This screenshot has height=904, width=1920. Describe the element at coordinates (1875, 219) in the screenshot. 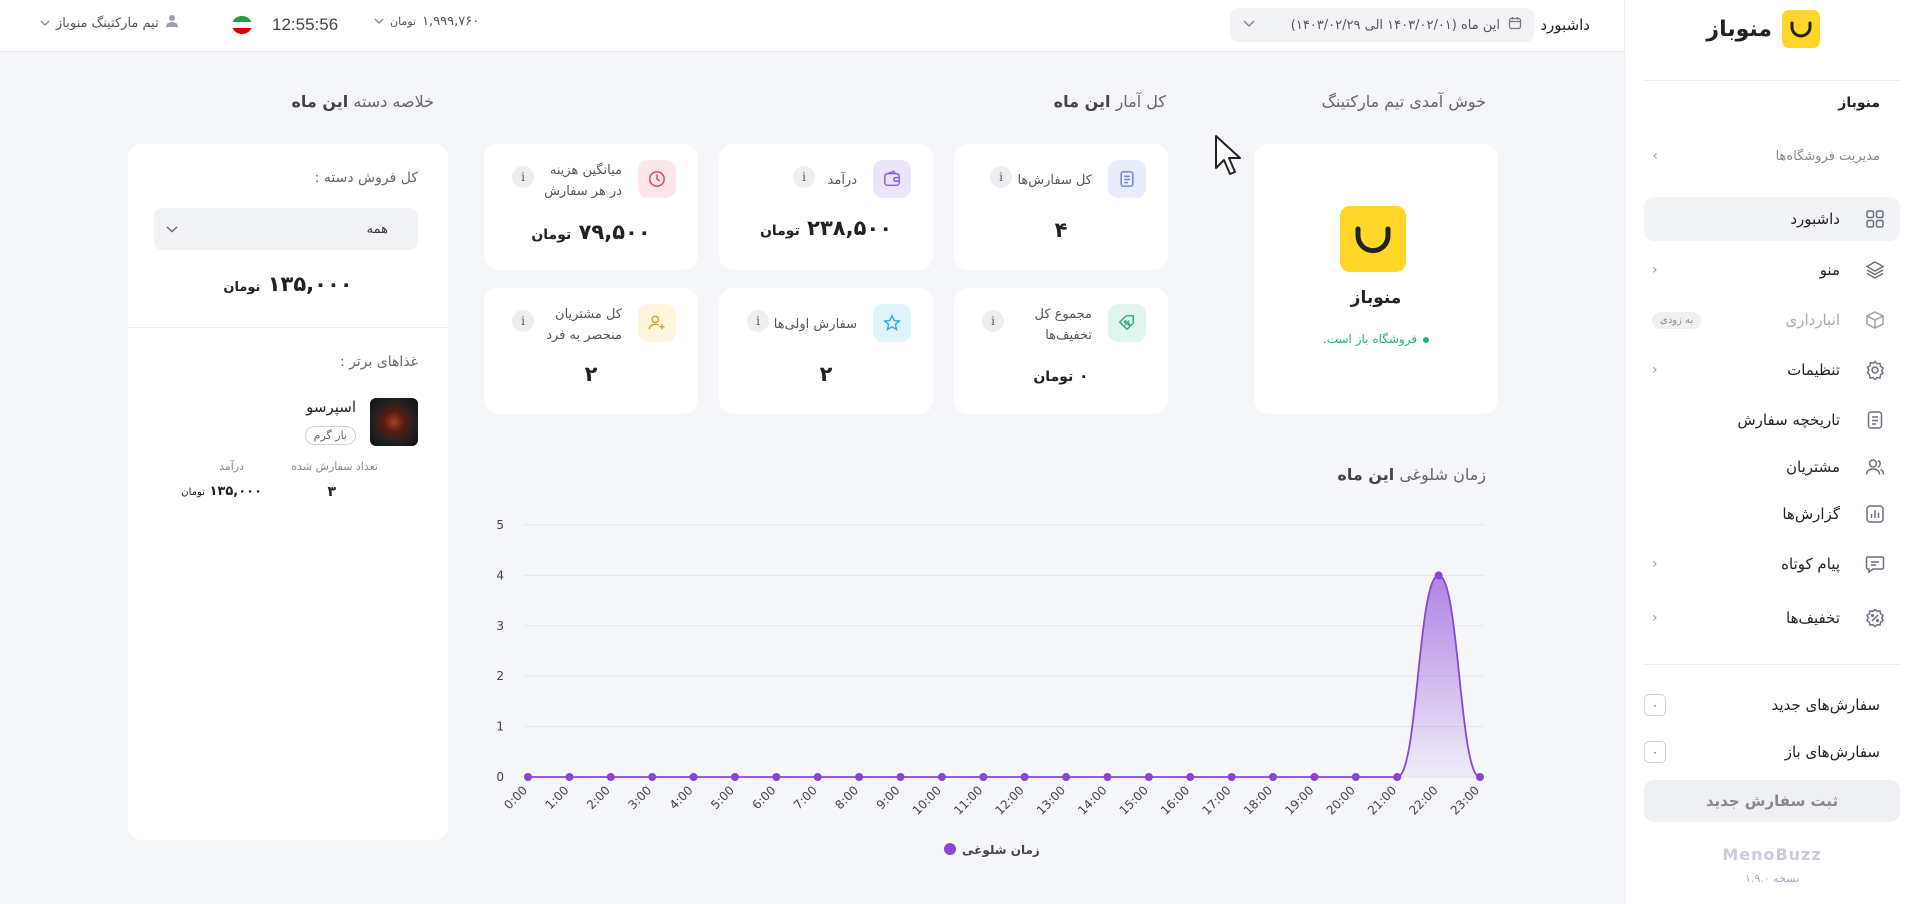

I see `grid-icon` at that location.